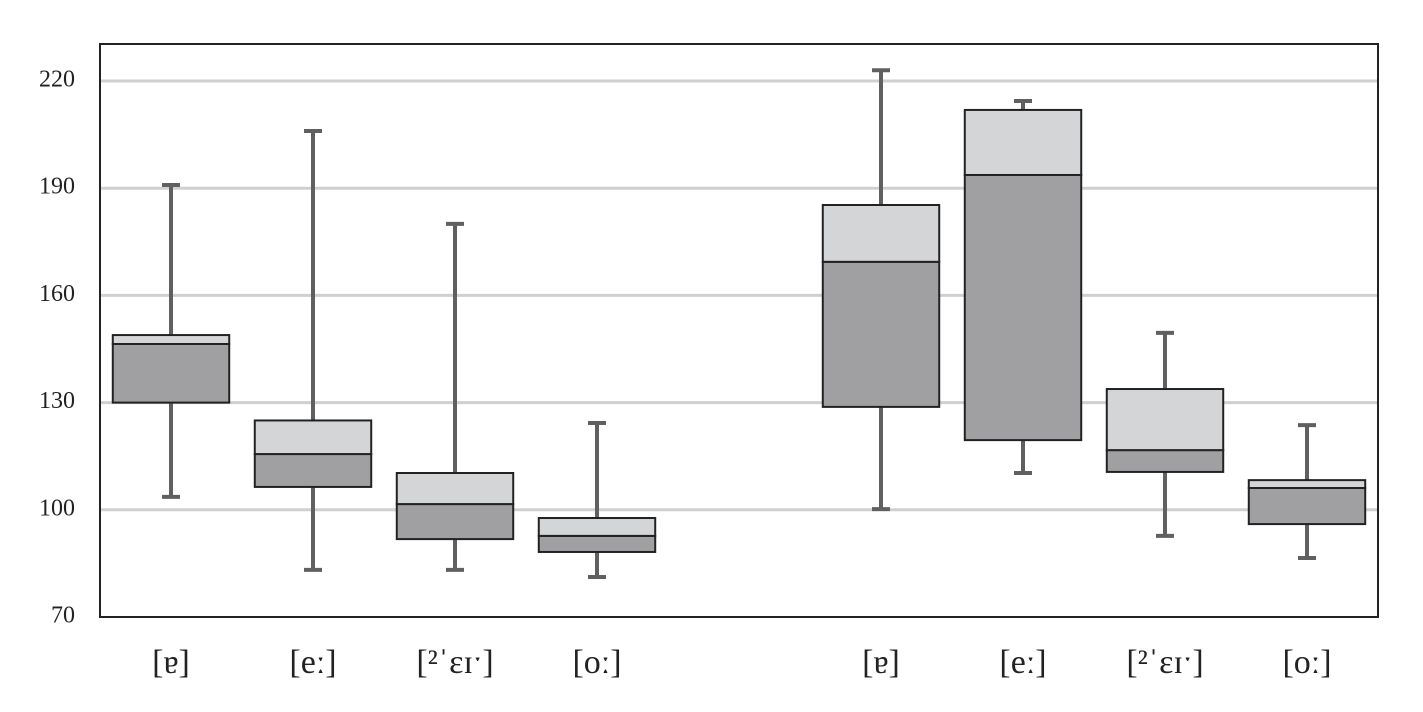  Describe the element at coordinates (57, 80) in the screenshot. I see `y-tick-label: 220` at that location.